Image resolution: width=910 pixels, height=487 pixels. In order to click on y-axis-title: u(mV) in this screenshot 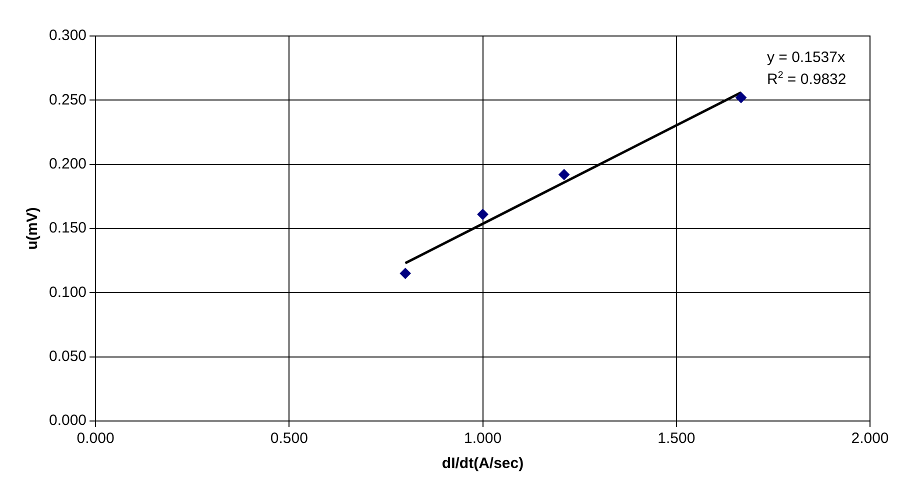, I will do `click(33, 228)`.